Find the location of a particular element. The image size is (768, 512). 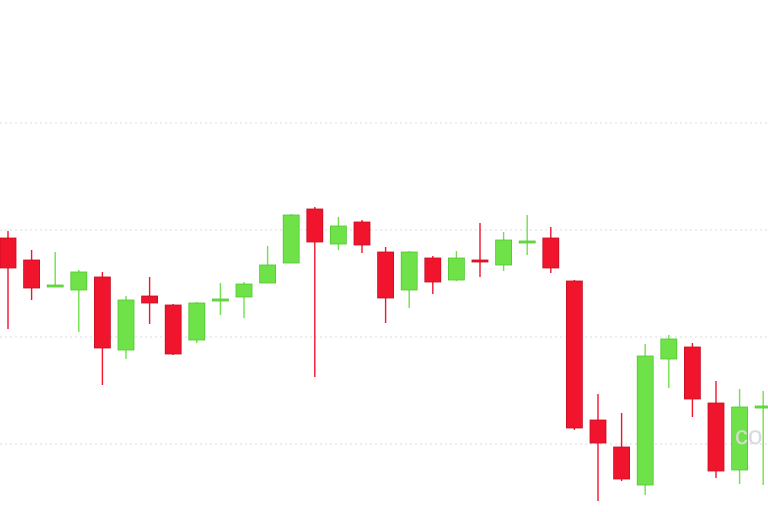

chart-watermark: co is located at coordinates (748, 435).